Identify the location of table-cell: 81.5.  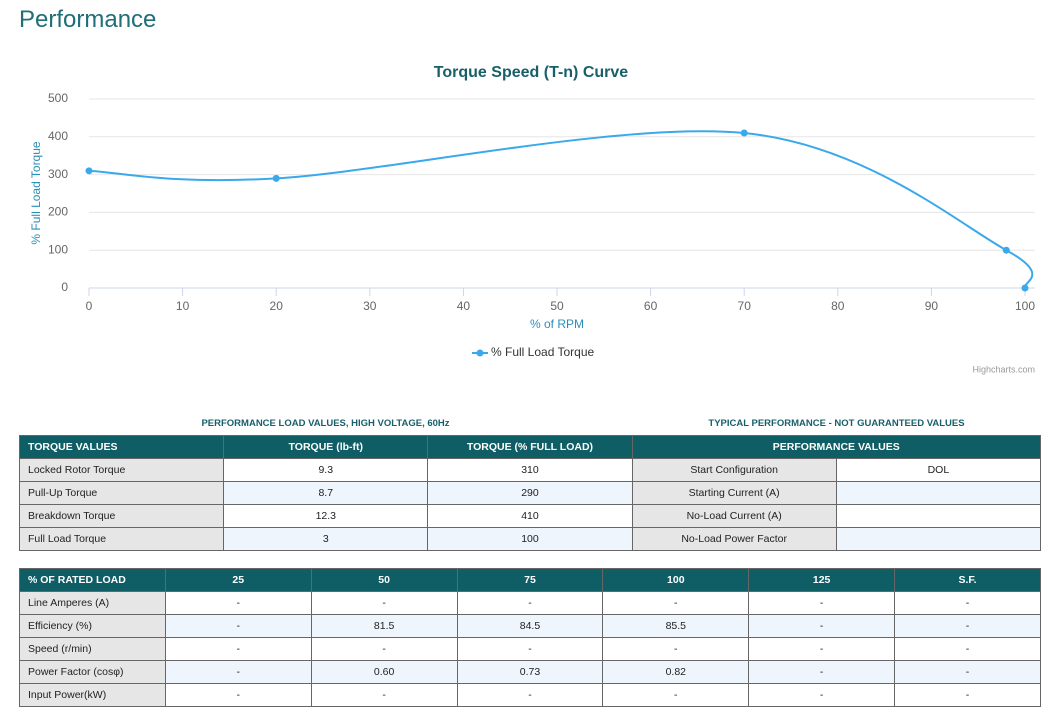
(384, 626).